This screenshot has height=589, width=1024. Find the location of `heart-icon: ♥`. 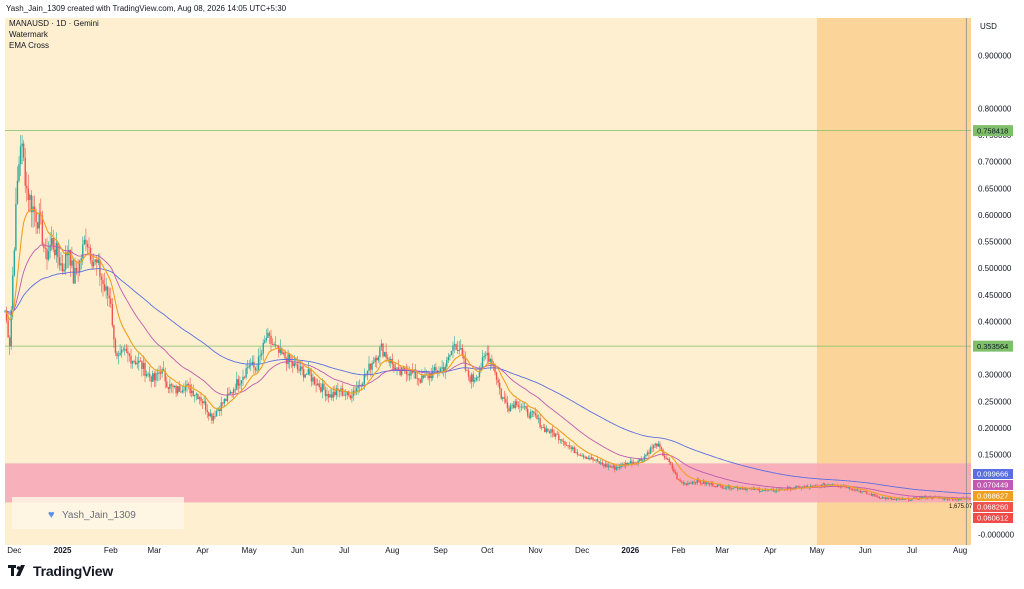

heart-icon: ♥ is located at coordinates (51, 515).